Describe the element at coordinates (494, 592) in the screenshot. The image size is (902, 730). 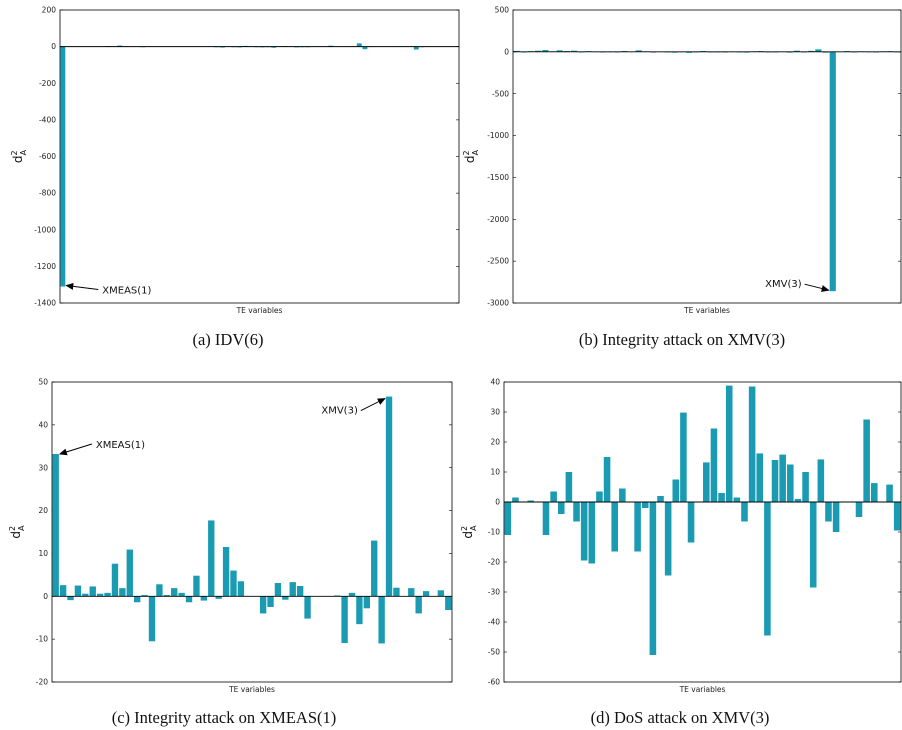
I see `y-tick-label: -30` at that location.